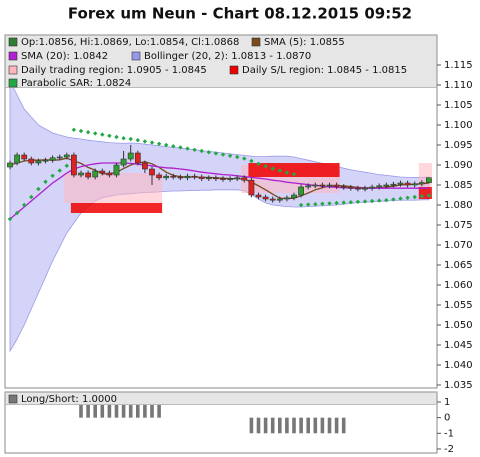 The height and width of the screenshot is (457, 480). I want to click on y-tick-label: 1, so click(447, 402).